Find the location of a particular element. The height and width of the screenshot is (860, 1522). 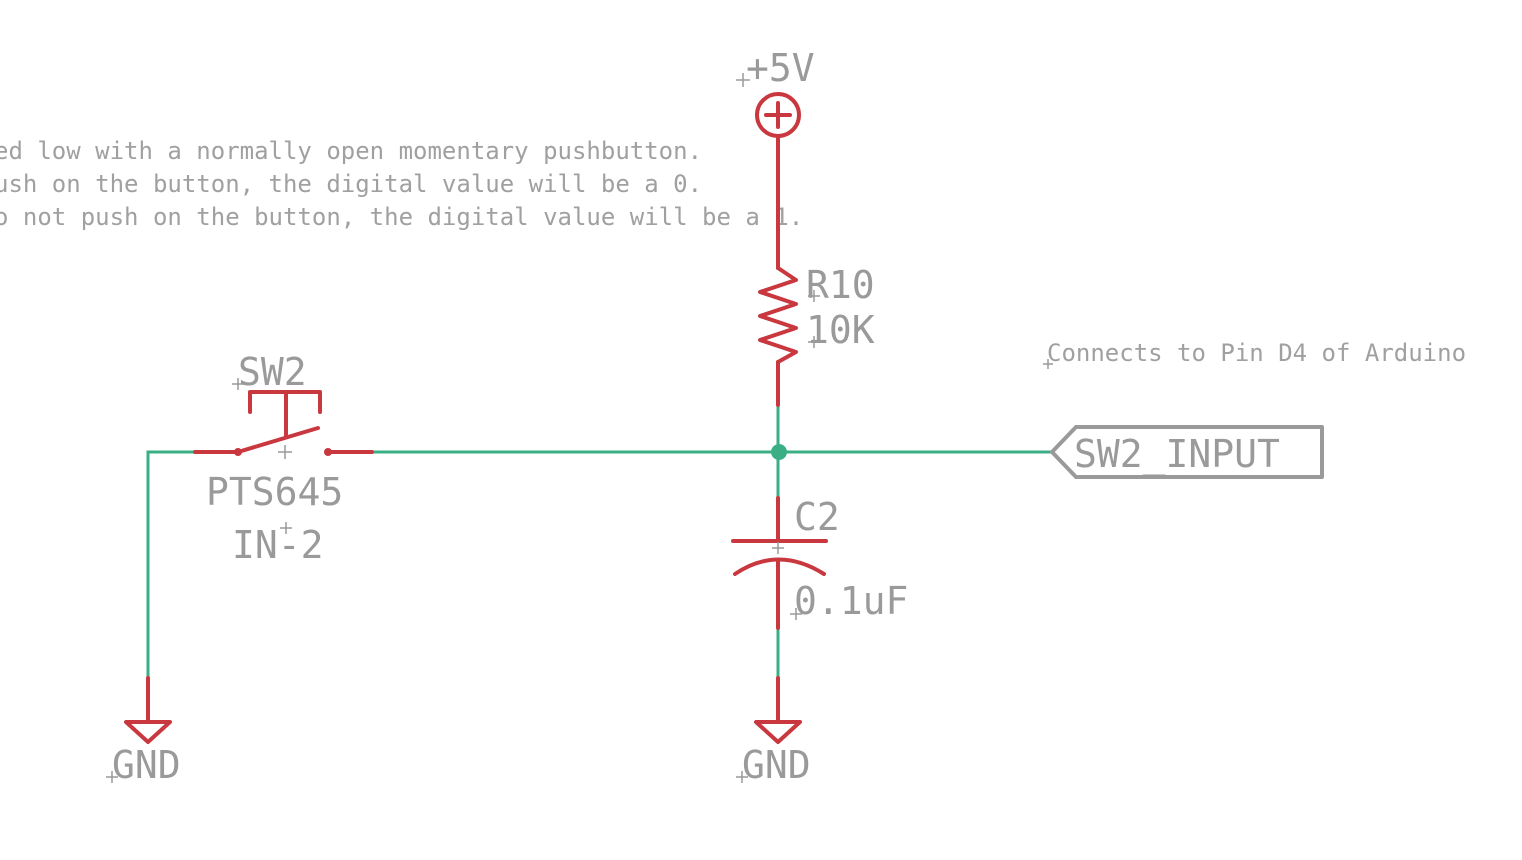

switch-origins is located at coordinates (262, 456).